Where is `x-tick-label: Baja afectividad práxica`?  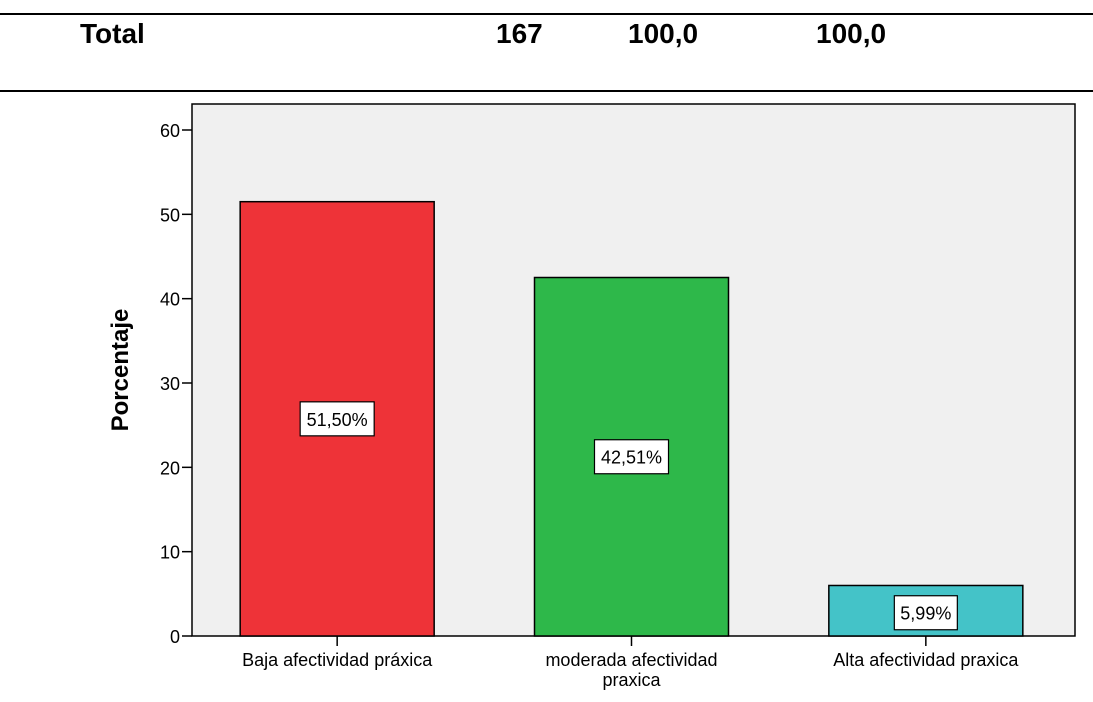 x-tick-label: Baja afectividad práxica is located at coordinates (337, 660).